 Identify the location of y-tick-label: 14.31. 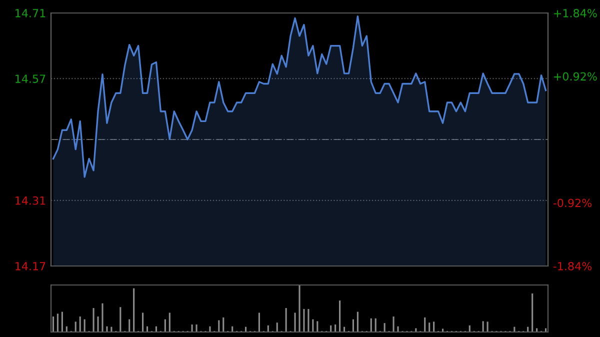
(31, 200).